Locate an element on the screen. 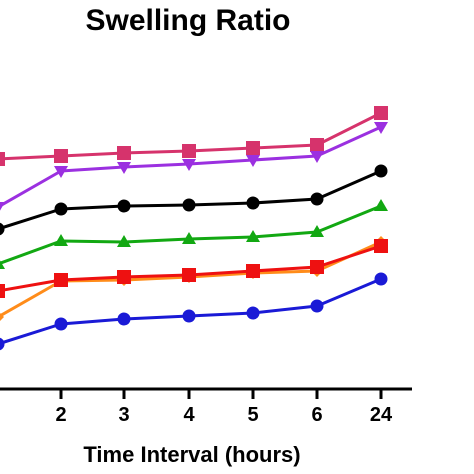 This screenshot has width=474, height=474. x-tick-label-24: 24 is located at coordinates (381, 415).